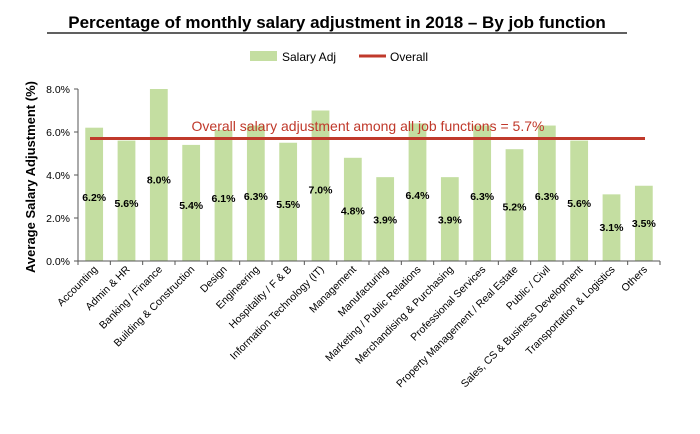 This screenshot has height=434, width=700. Describe the element at coordinates (309, 57) in the screenshot. I see `legend-label-salary-adj: Salary Adj` at that location.